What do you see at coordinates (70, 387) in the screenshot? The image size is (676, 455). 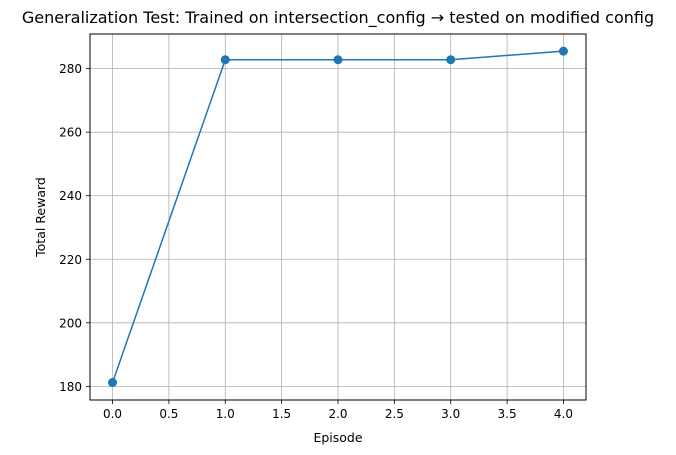 I see `y-tick-label: 180` at bounding box center [70, 387].